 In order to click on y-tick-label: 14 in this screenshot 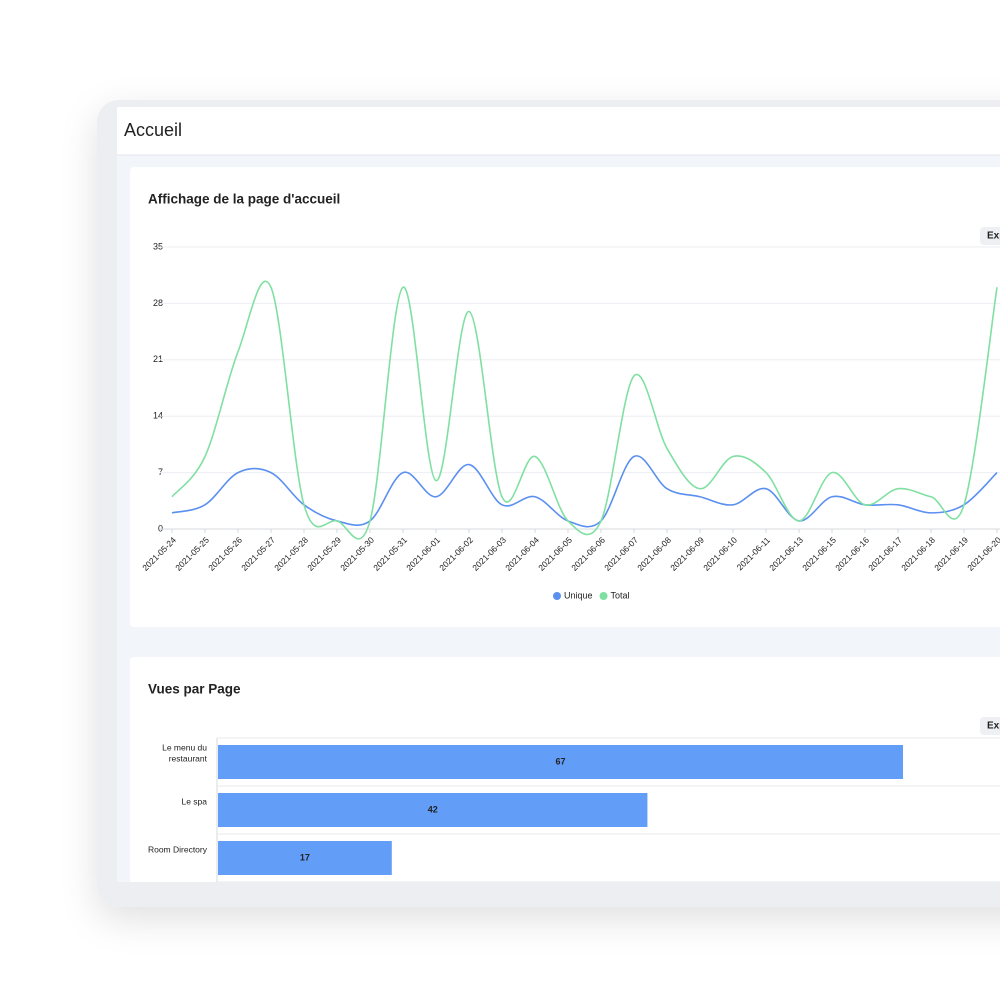, I will do `click(158, 416)`.